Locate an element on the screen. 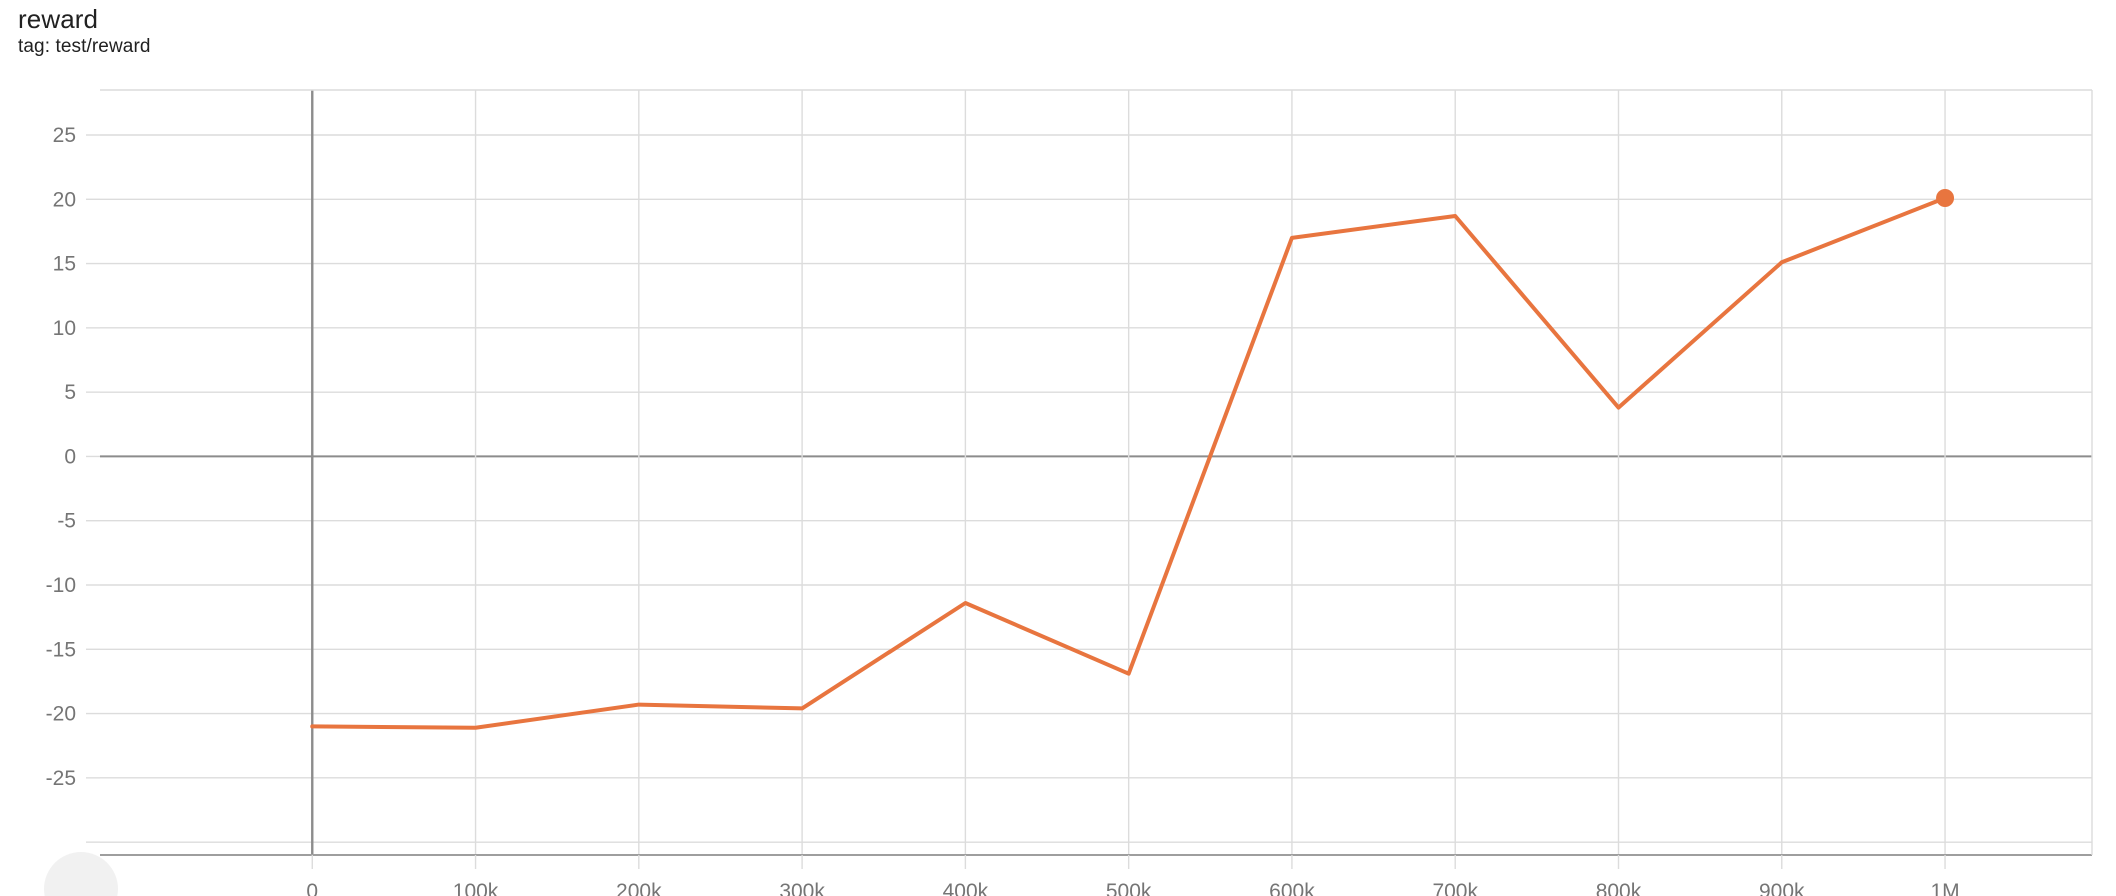 The height and width of the screenshot is (896, 2116). x-tick-label: 600k is located at coordinates (1292, 888).